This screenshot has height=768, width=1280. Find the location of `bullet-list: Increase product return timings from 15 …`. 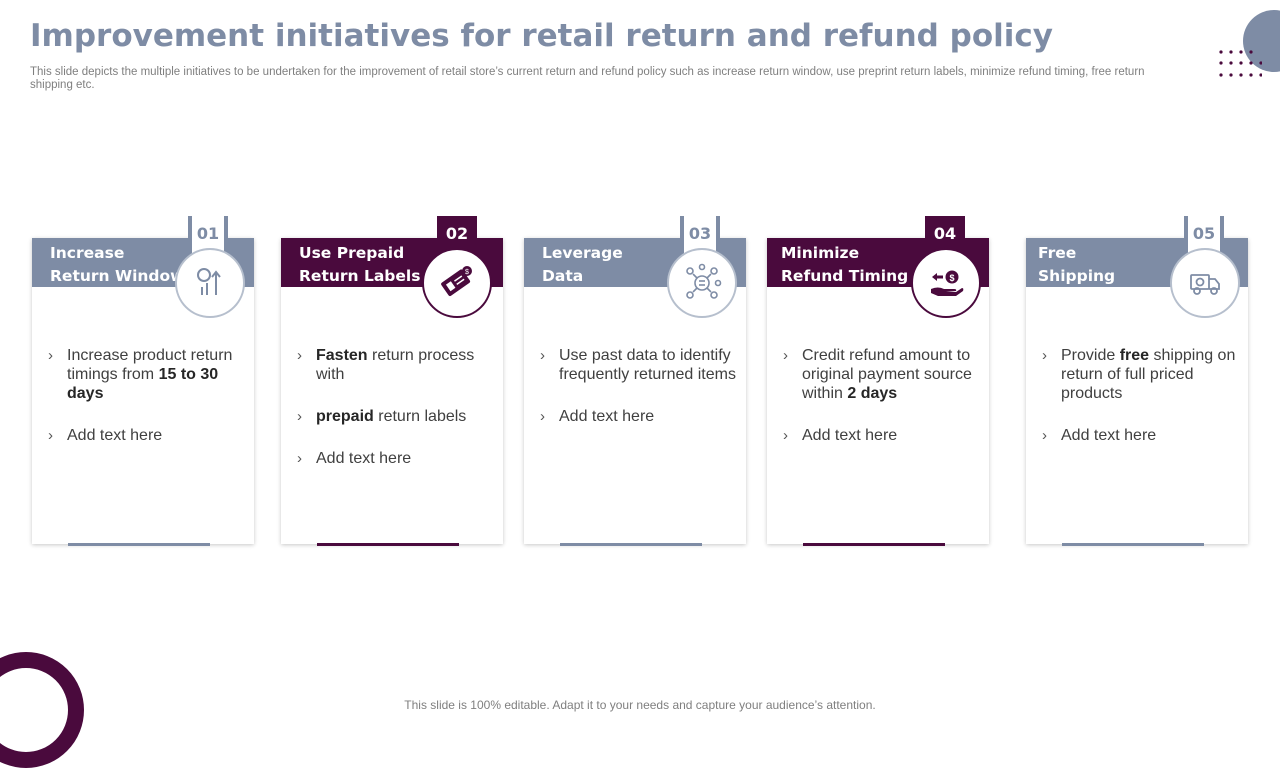

bullet-list: Increase product return timings from 15 … is located at coordinates (146, 407).